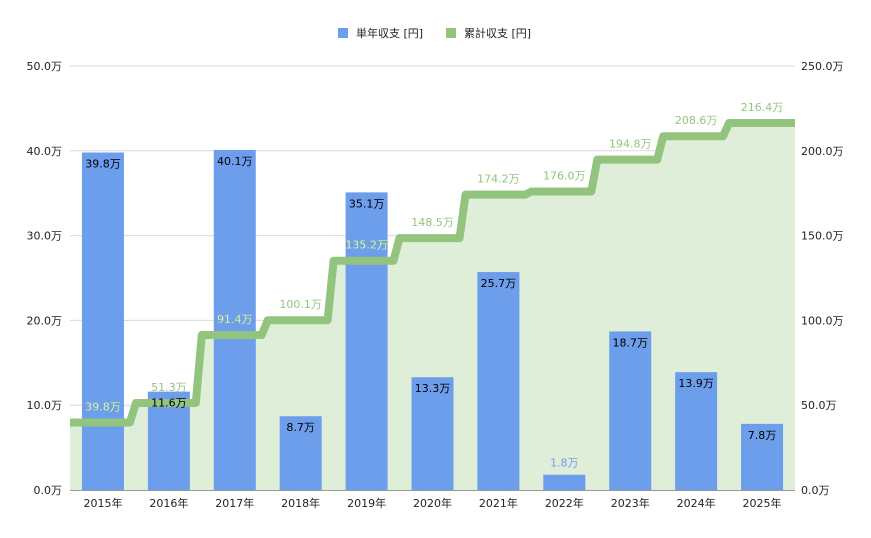 The image size is (871, 538). Describe the element at coordinates (822, 66) in the screenshot. I see `y-right-tick-label: 250.0万` at that location.